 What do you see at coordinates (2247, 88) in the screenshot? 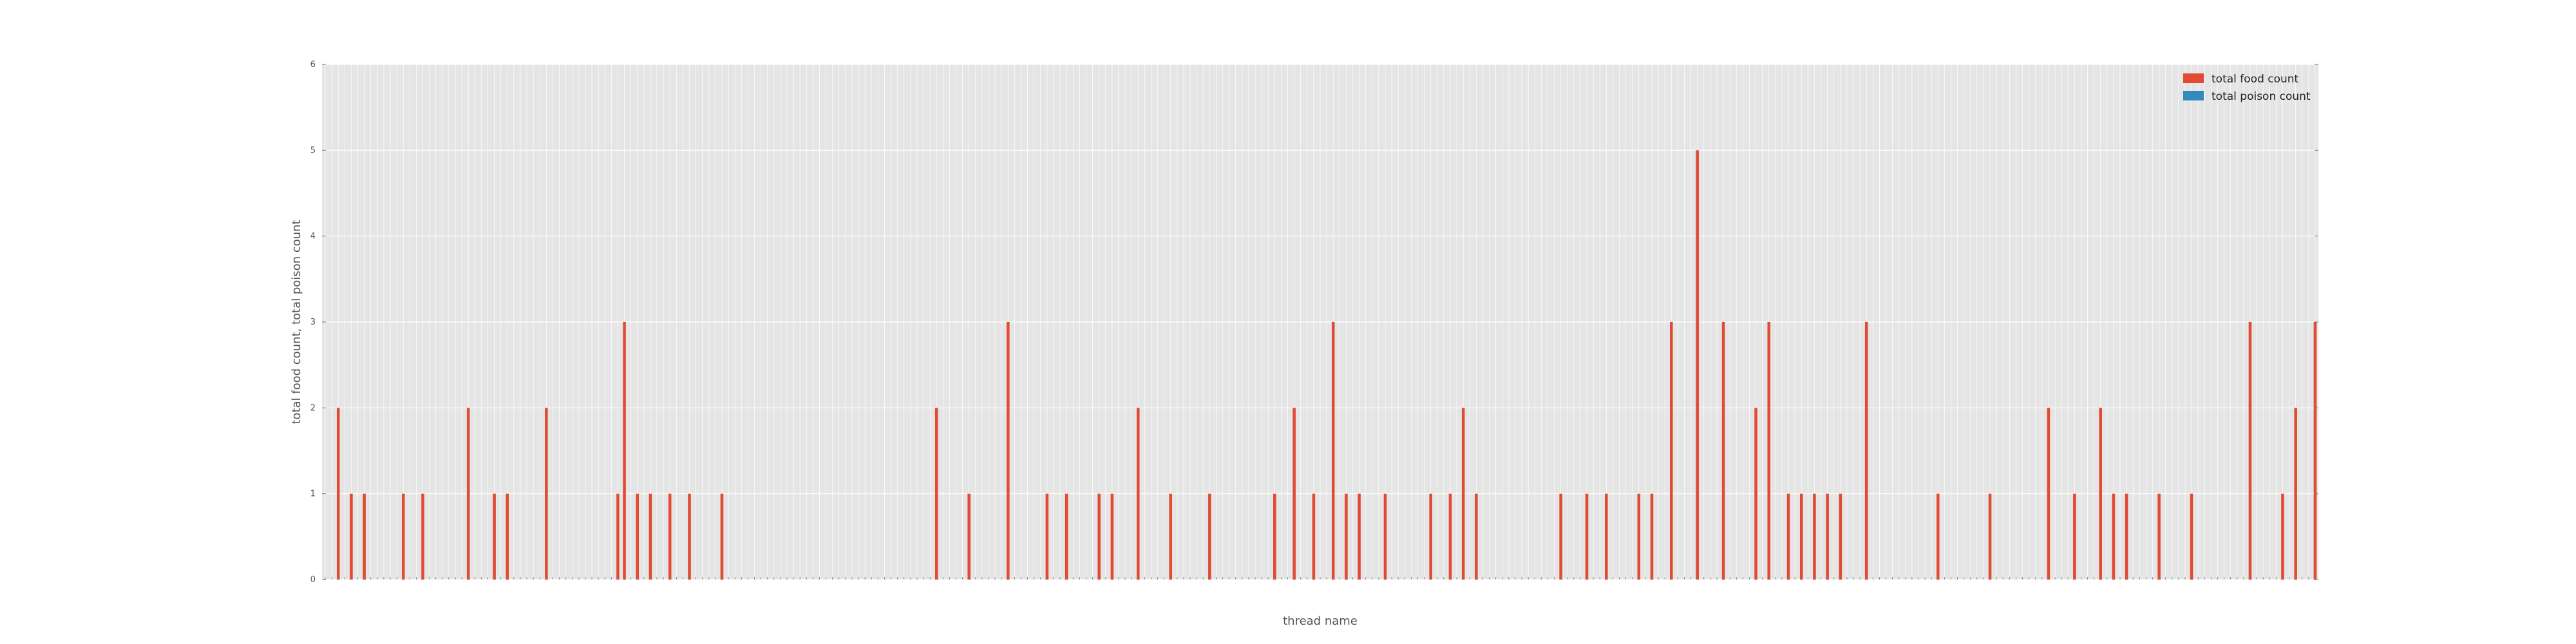
I see `legend: total food count total poison count` at bounding box center [2247, 88].